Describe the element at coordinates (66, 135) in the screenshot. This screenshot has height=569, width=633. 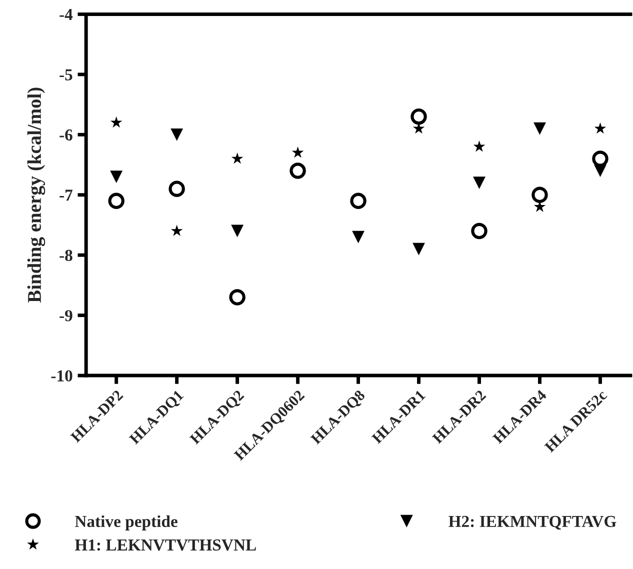
I see `y-tick-label: -6` at that location.